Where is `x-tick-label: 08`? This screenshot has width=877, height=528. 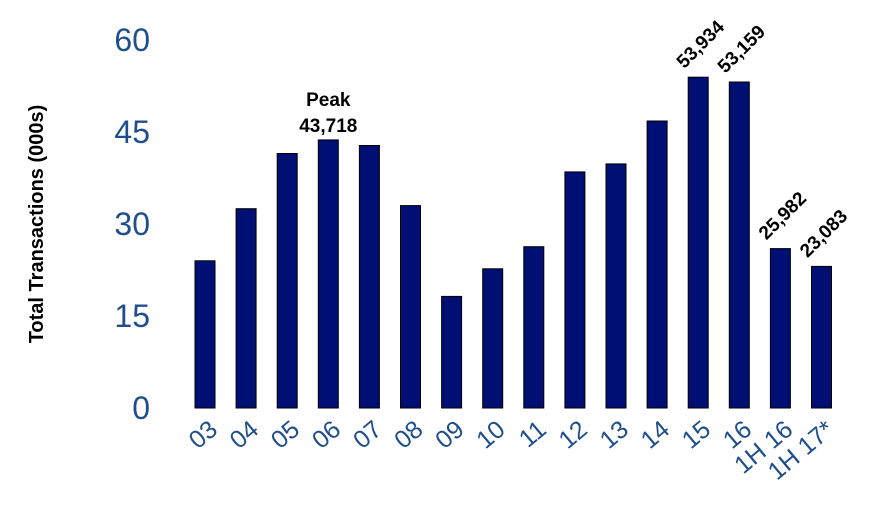 x-tick-label: 08 is located at coordinates (408, 434).